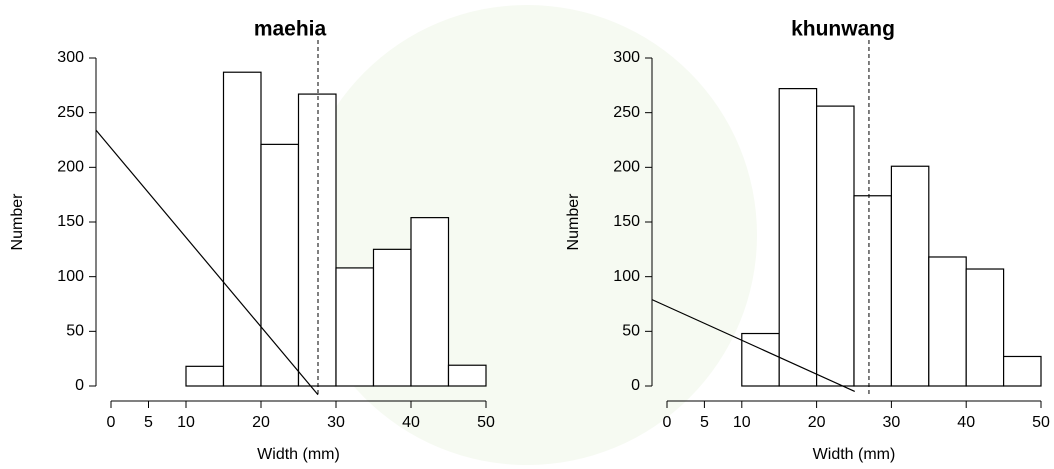 Image resolution: width=1054 pixels, height=469 pixels. Describe the element at coordinates (290, 29) in the screenshot. I see `chart-title: maehia` at that location.